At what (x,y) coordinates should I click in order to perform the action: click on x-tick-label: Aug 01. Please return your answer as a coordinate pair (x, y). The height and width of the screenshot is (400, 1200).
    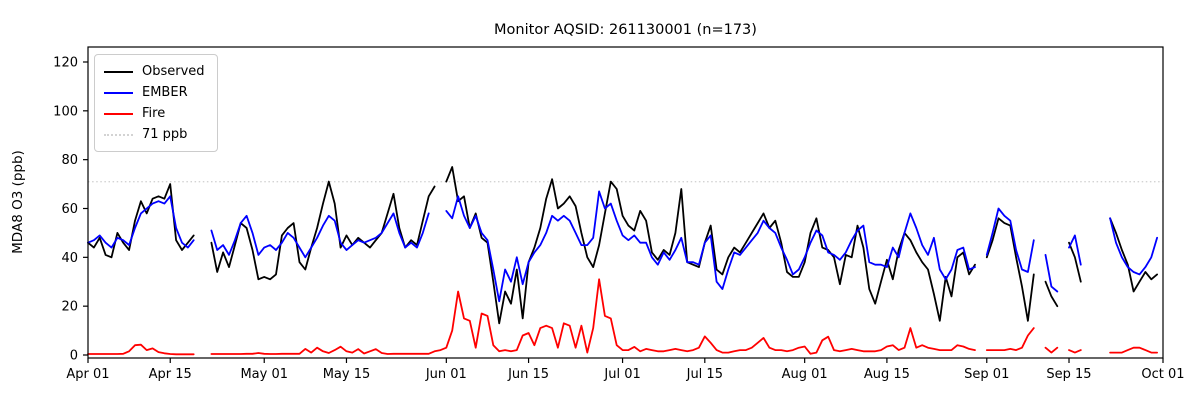
    Looking at the image, I should click on (805, 374).